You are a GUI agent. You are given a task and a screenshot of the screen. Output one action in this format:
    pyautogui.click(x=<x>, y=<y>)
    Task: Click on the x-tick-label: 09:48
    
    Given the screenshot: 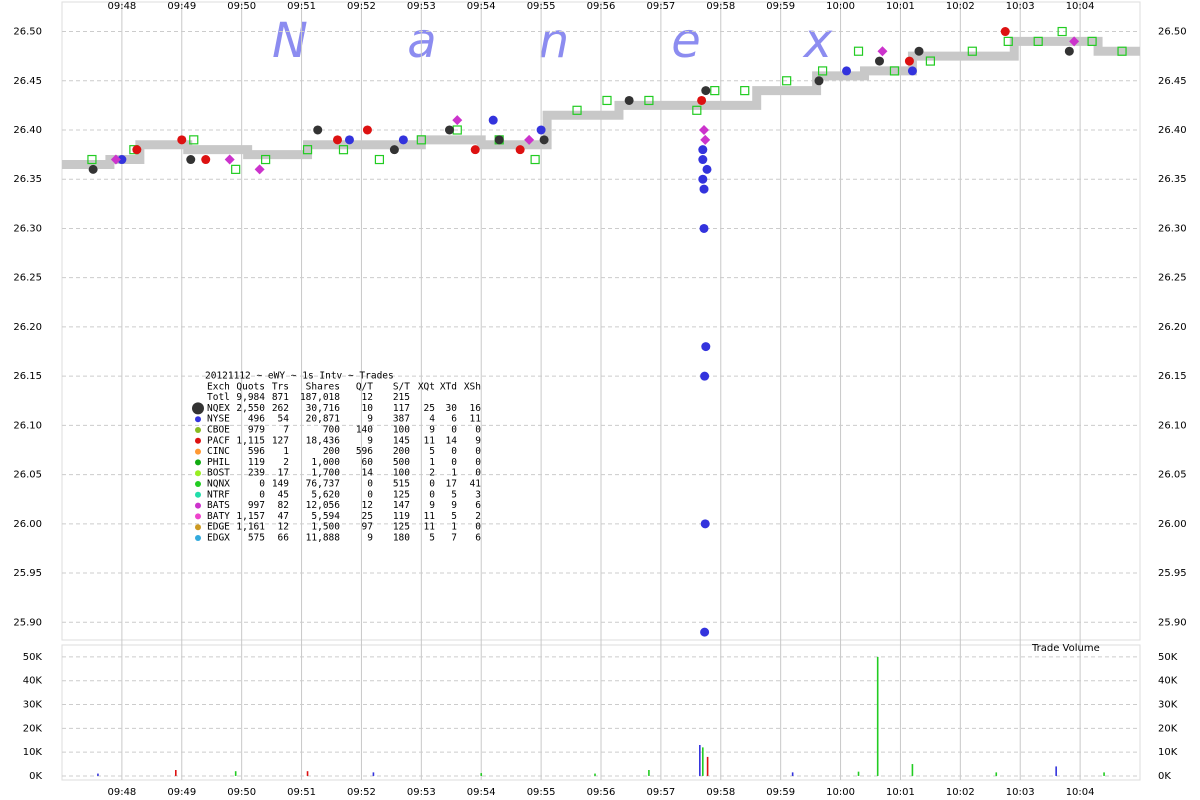 What is the action you would take?
    pyautogui.click(x=121, y=6)
    